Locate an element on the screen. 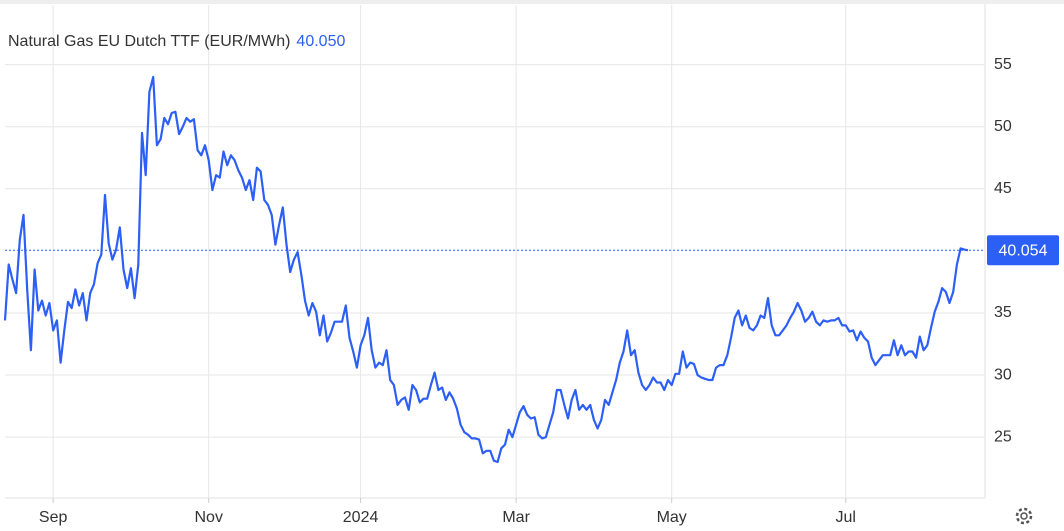 This screenshot has width=1064, height=531. x-tick-label: 2024 is located at coordinates (361, 517).